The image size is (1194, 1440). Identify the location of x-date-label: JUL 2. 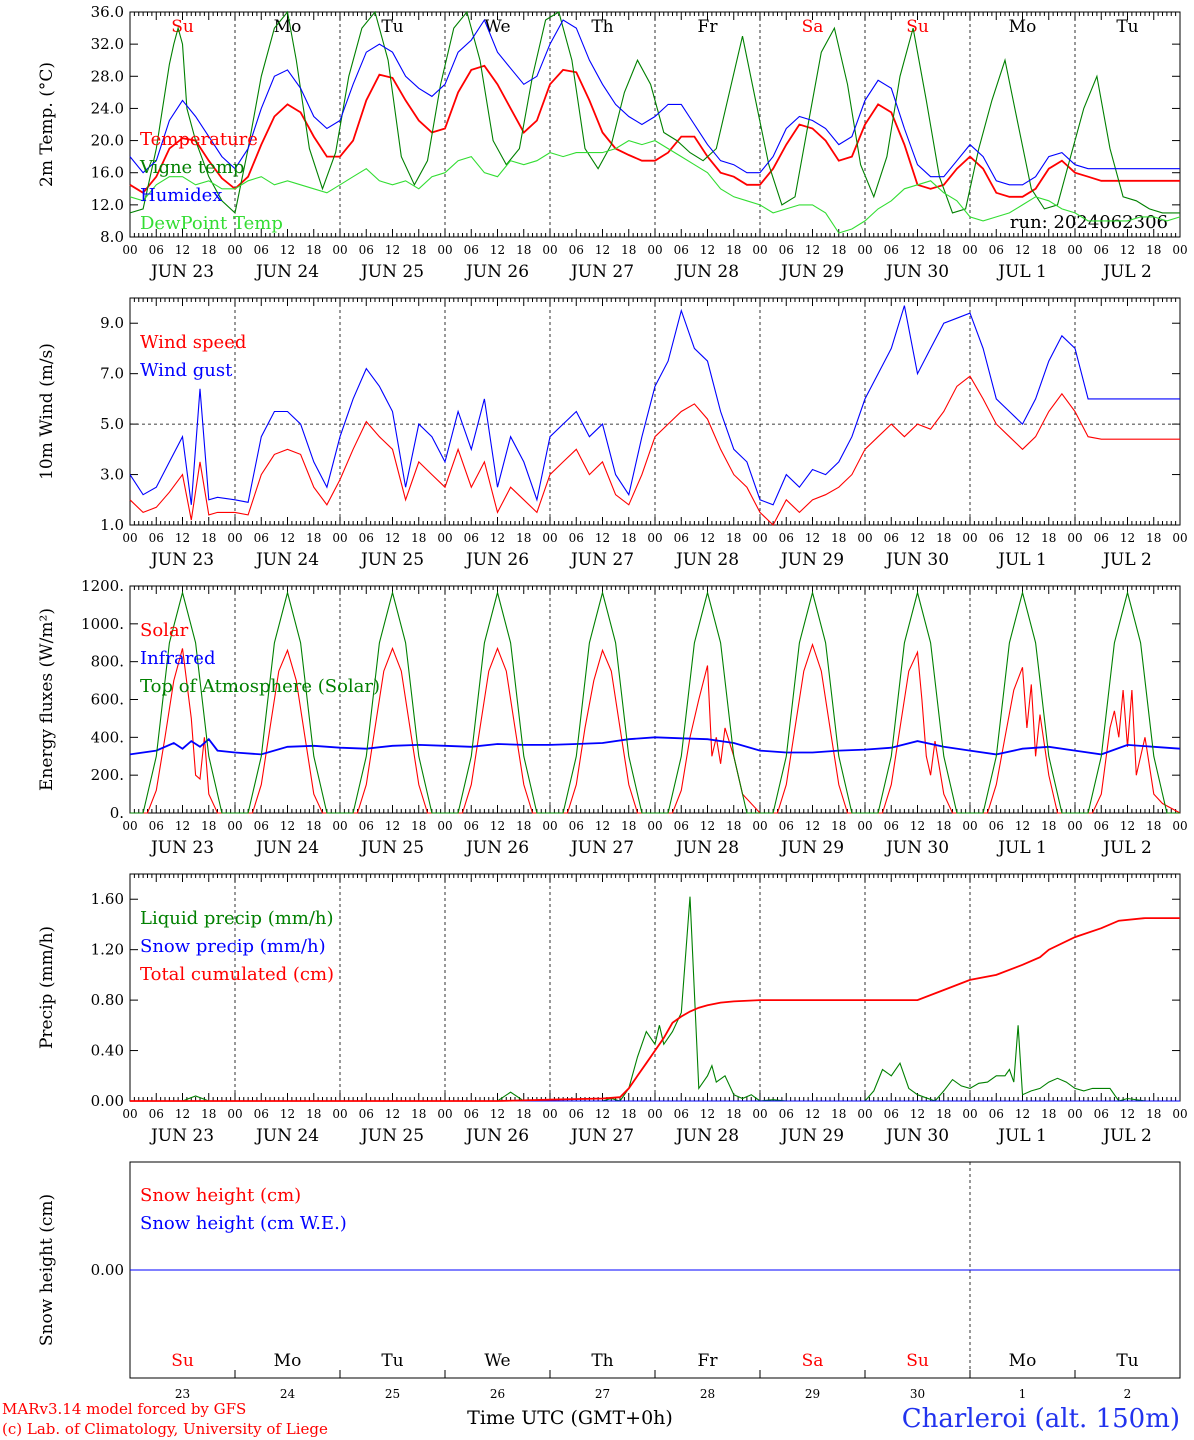
(1126, 848).